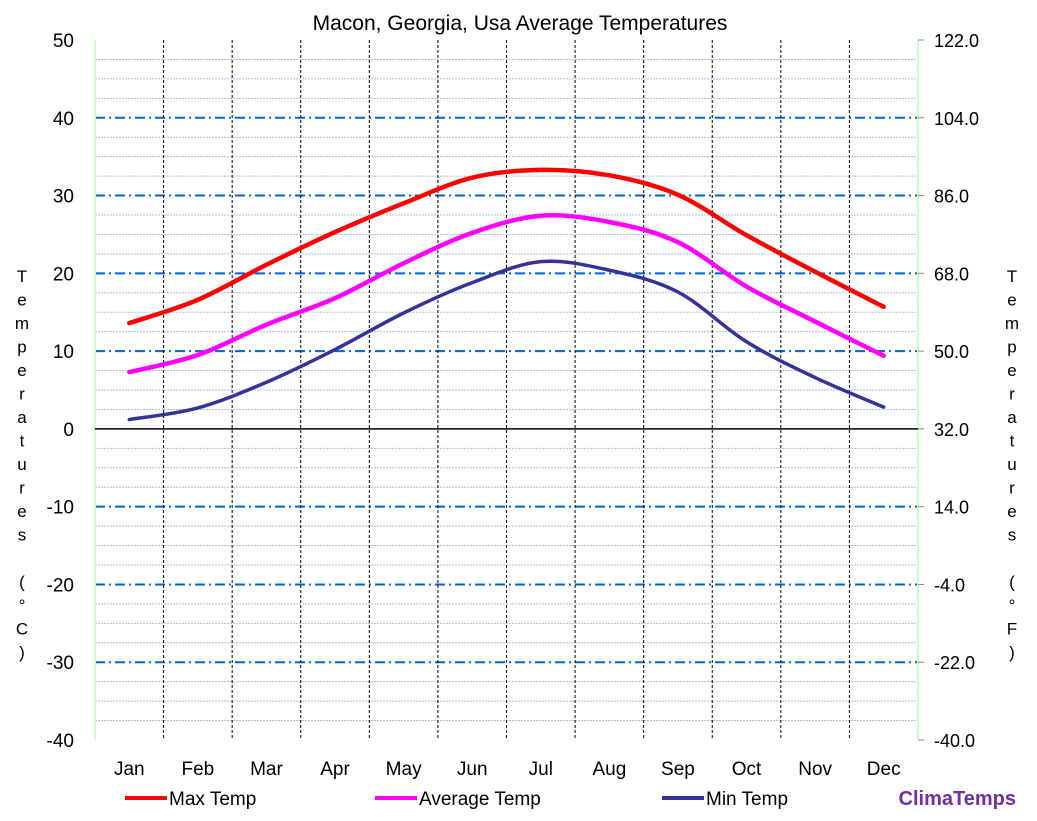 The width and height of the screenshot is (1037, 821). What do you see at coordinates (60, 508) in the screenshot?
I see `y-tick-label: -10` at bounding box center [60, 508].